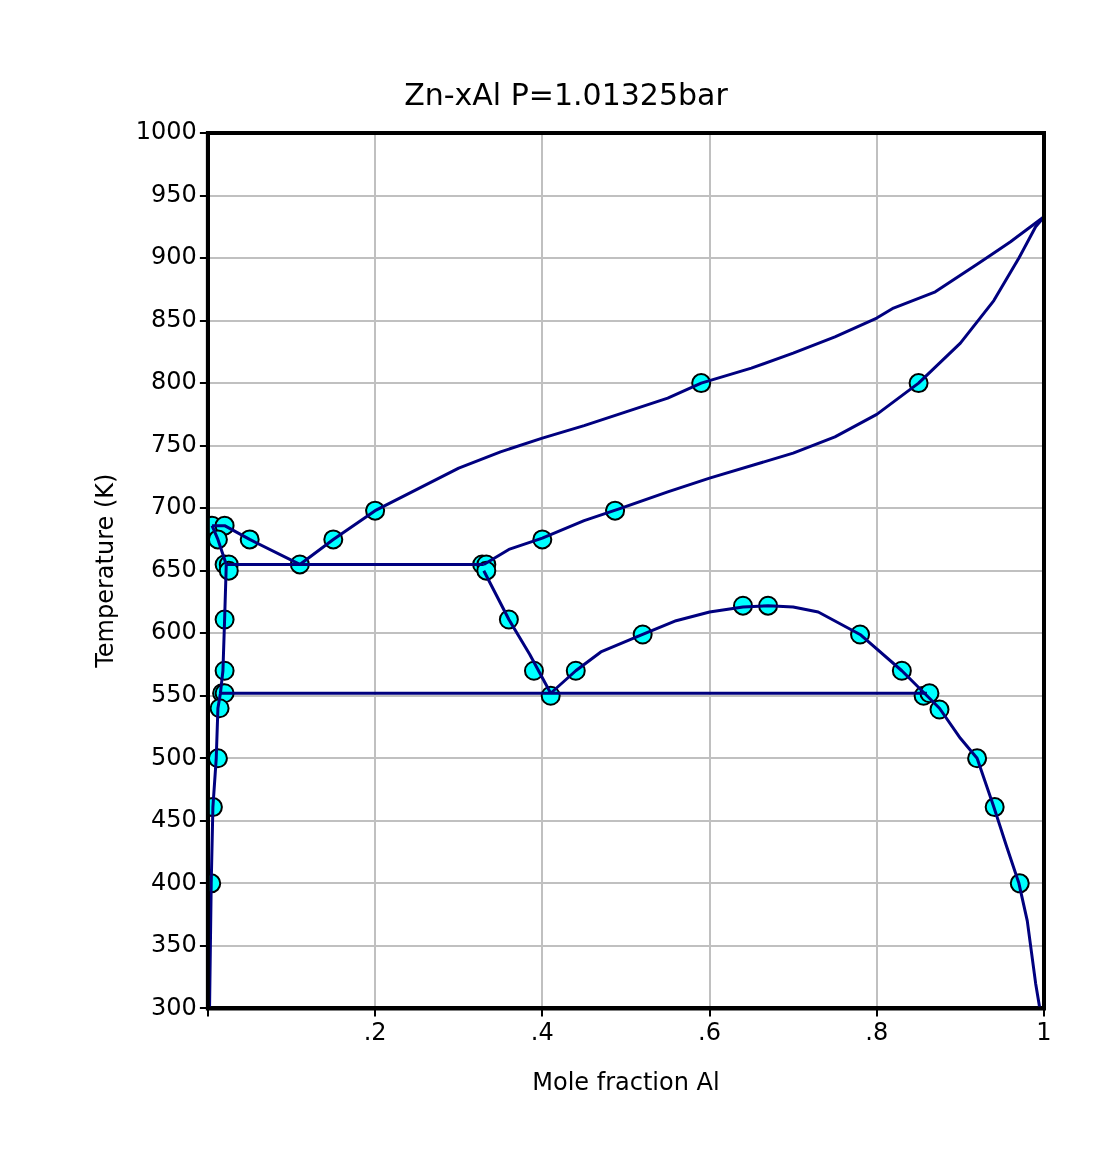  What do you see at coordinates (104, 571) in the screenshot?
I see `y-axis-title: Temperature (K)` at bounding box center [104, 571].